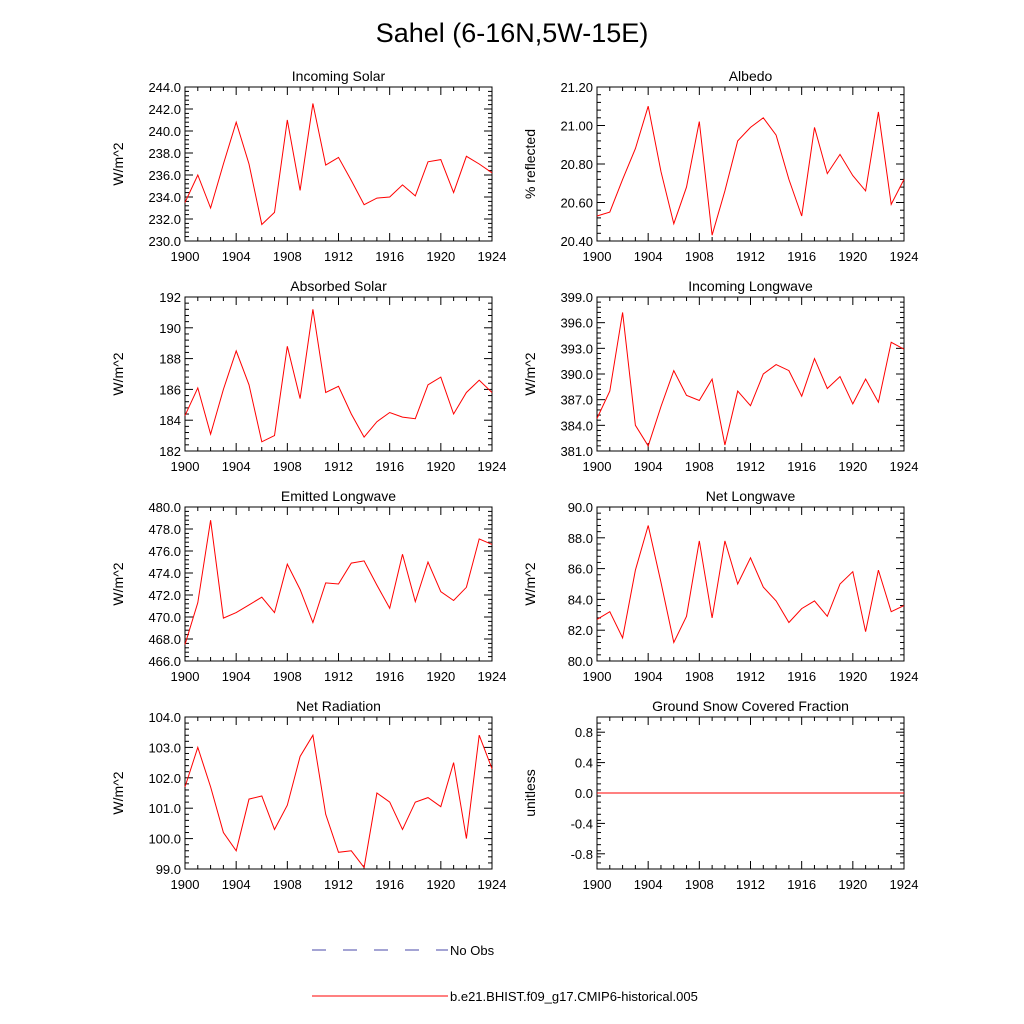 The width and height of the screenshot is (1024, 1024). What do you see at coordinates (164, 507) in the screenshot?
I see `y-tick-label: 480.0` at bounding box center [164, 507].